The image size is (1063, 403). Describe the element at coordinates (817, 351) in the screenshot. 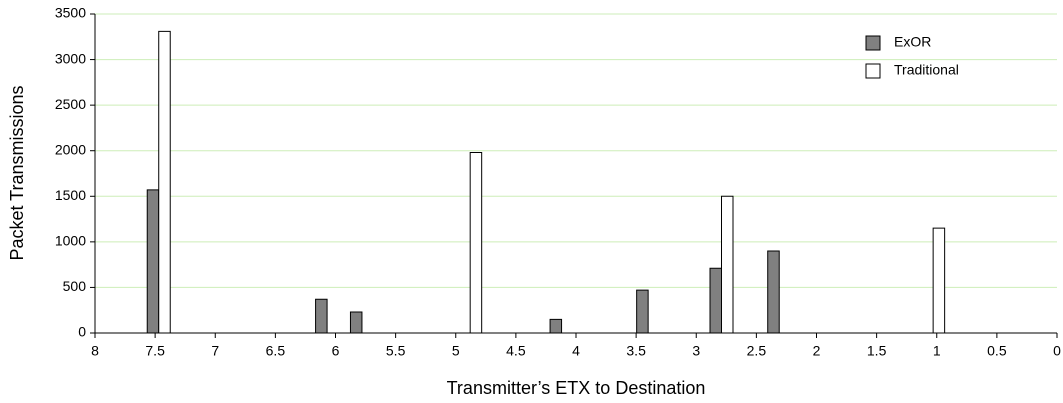

I see `x-tick-label: 2` at that location.